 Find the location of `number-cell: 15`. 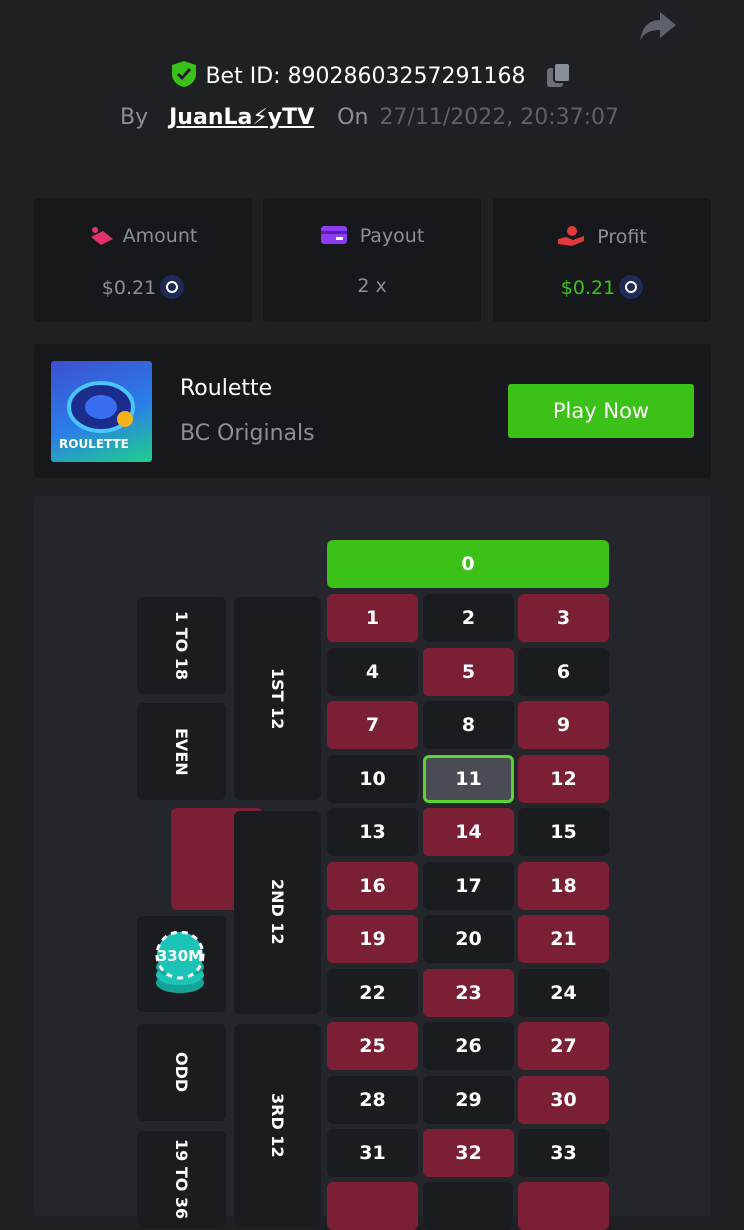

number-cell: 15 is located at coordinates (563, 832).